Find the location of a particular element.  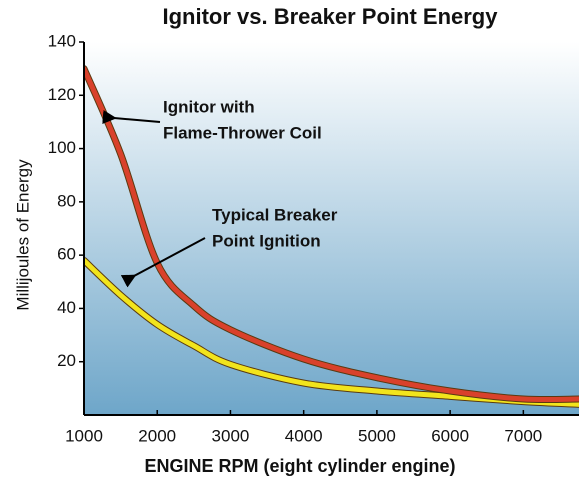

x-tick-label: 4000 is located at coordinates (304, 435).